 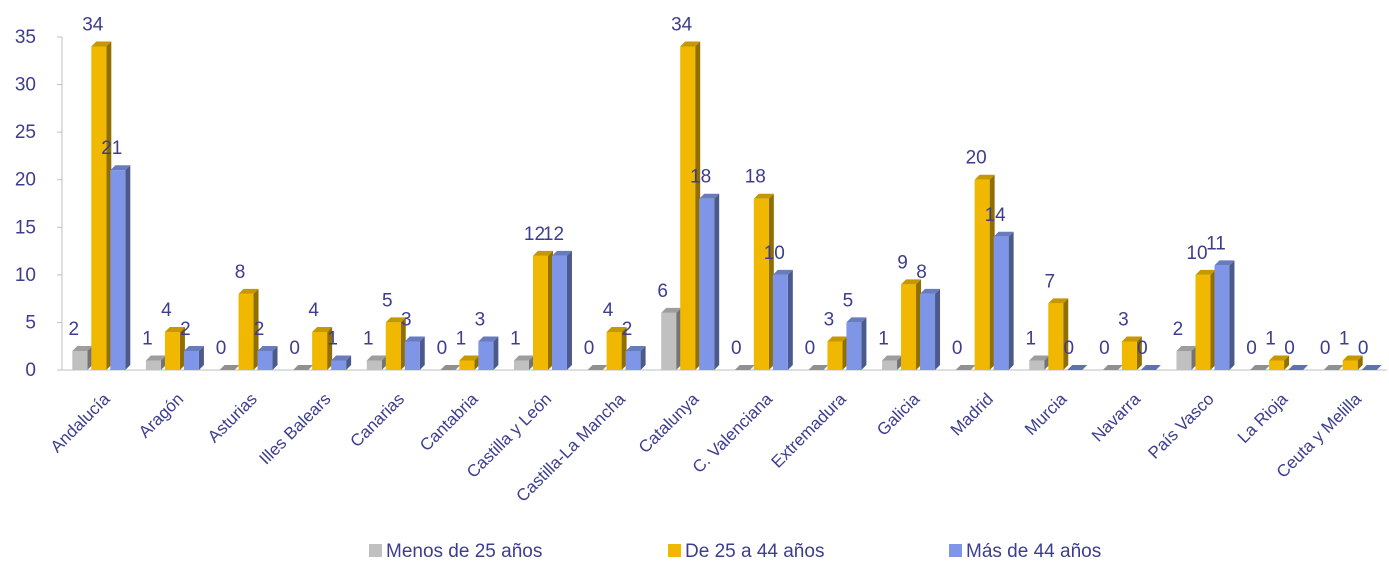 What do you see at coordinates (313, 310) in the screenshot?
I see `data-label: 4` at bounding box center [313, 310].